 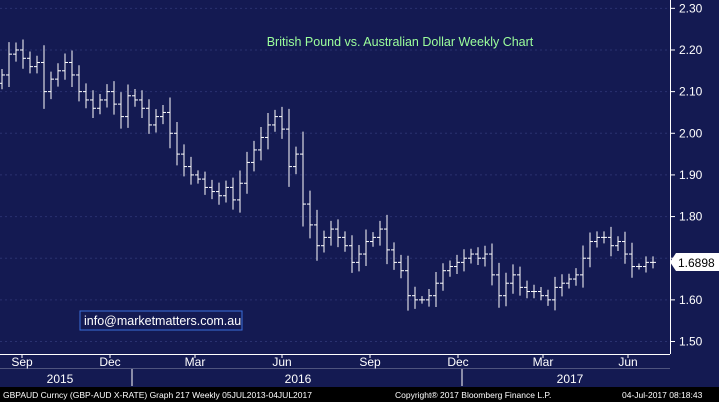 What do you see at coordinates (570, 379) in the screenshot?
I see `x-year-label: 2017` at bounding box center [570, 379].